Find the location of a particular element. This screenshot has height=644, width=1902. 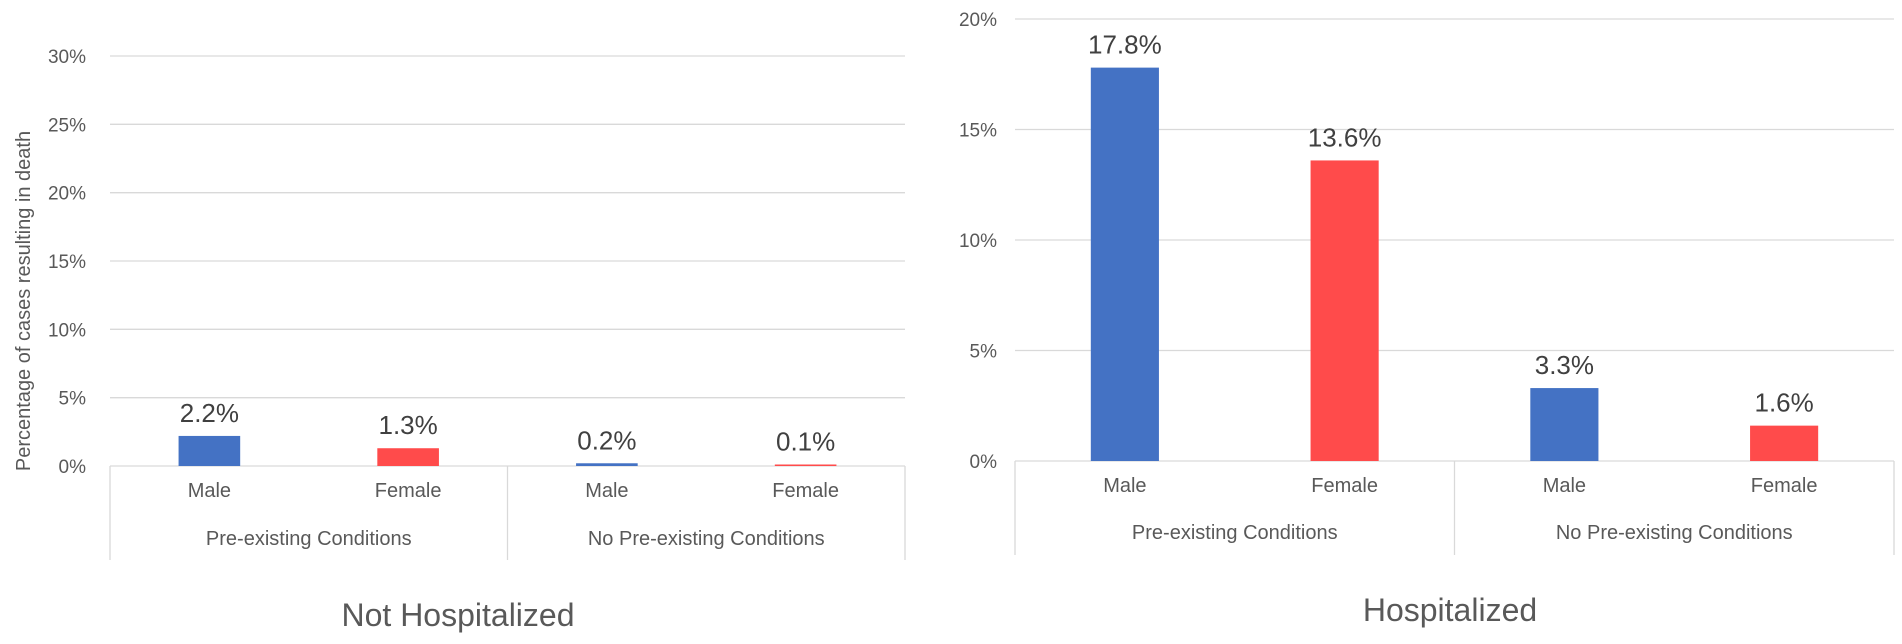

data-label: 17.8% is located at coordinates (1125, 45).